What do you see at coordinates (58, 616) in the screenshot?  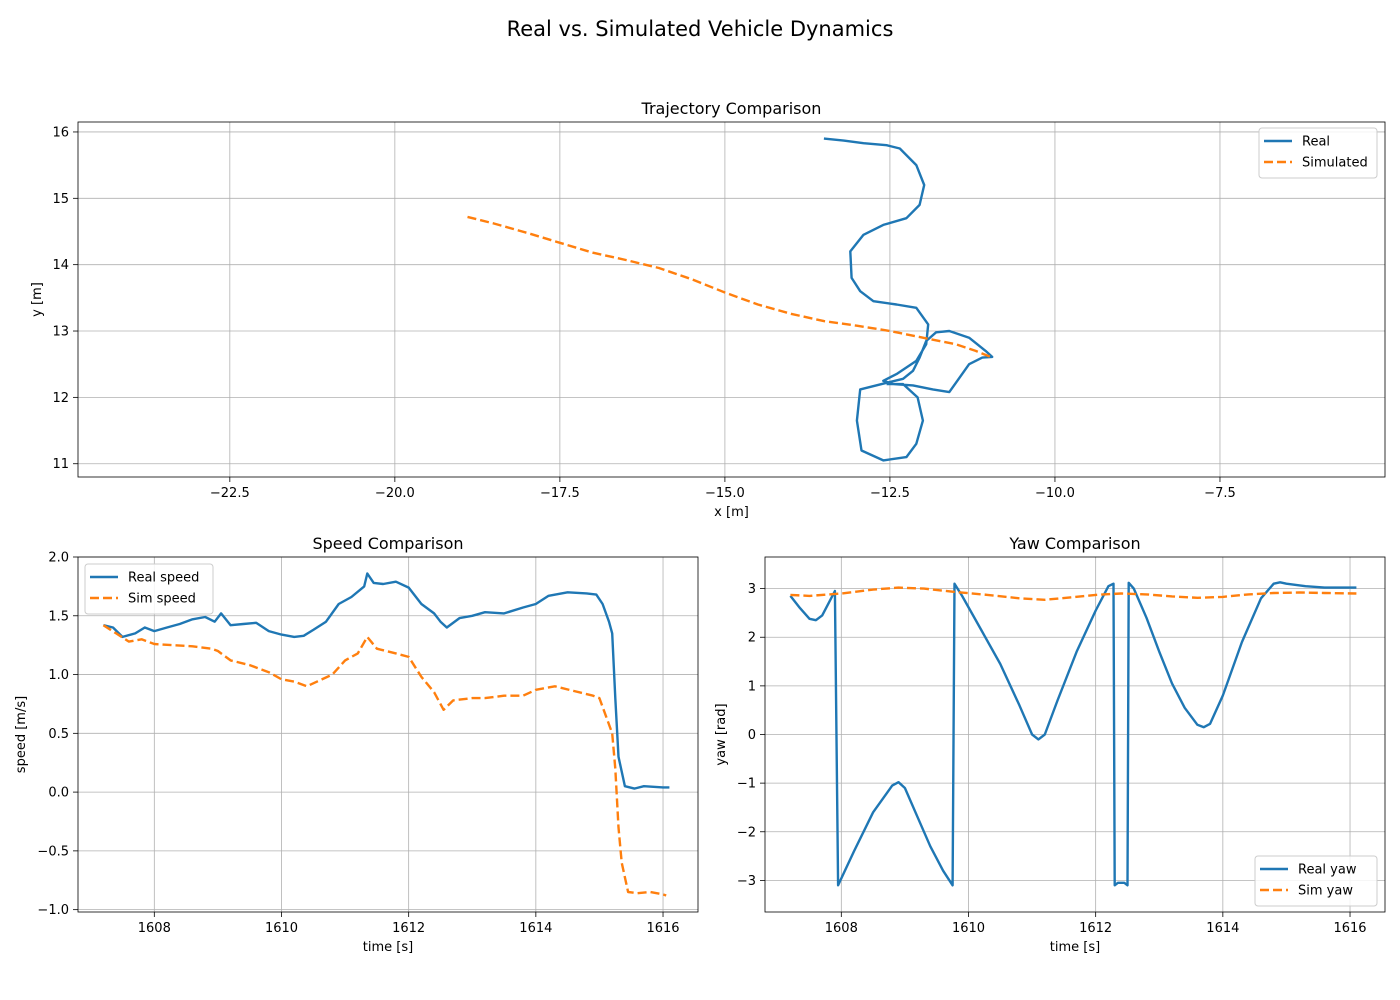 I see `y-tick-label: 1.5` at bounding box center [58, 616].